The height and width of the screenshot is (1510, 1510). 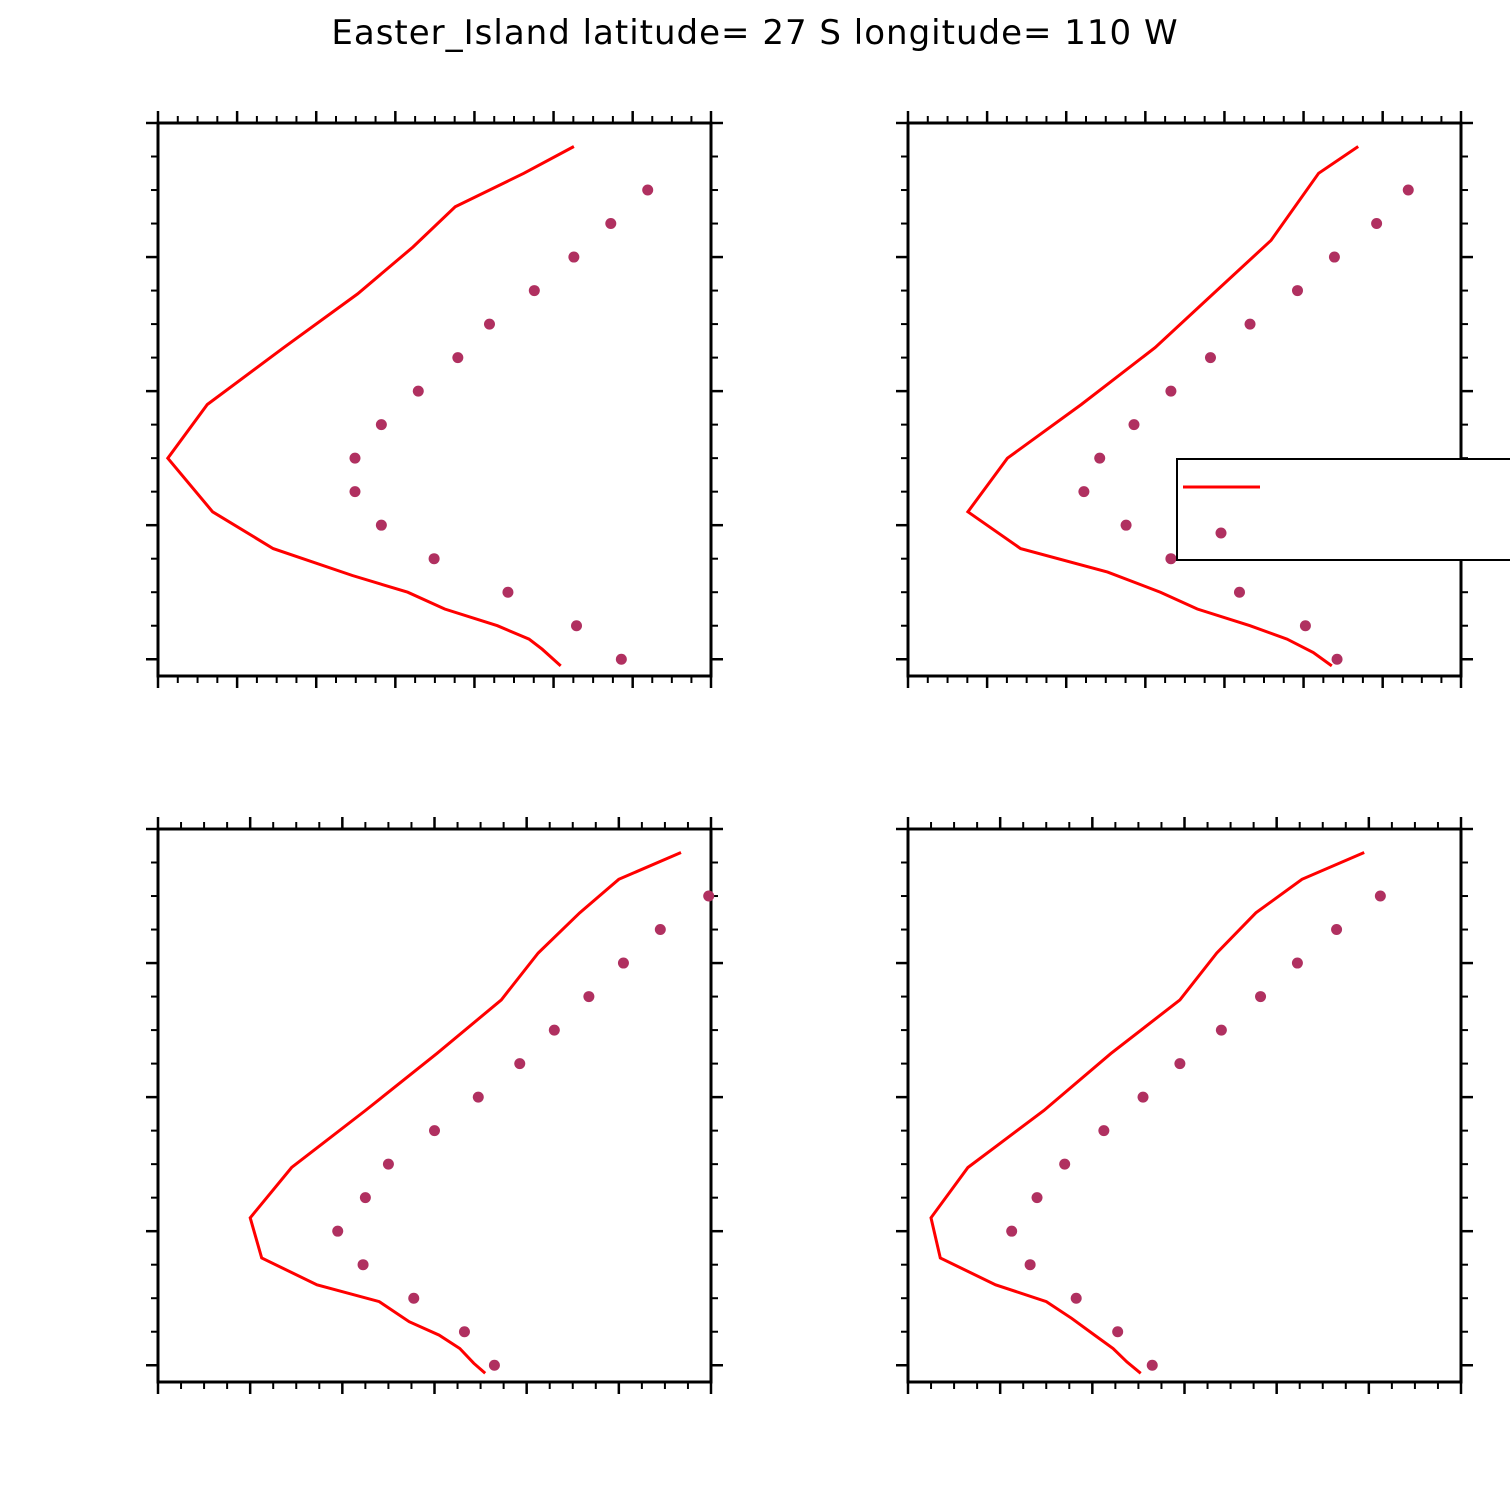 I want to click on legend-box, so click(x=1343, y=509).